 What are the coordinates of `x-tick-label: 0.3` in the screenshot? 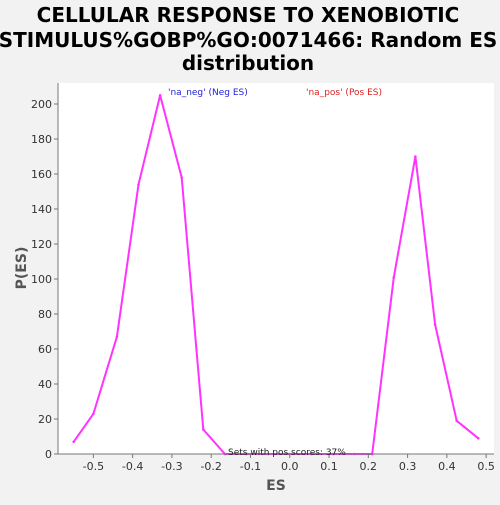 It's located at (408, 466).